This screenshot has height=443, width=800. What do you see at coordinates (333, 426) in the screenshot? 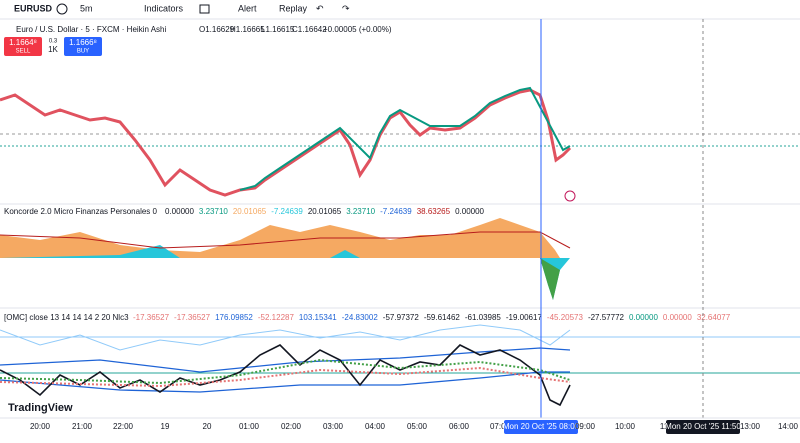
I see `time-label: 03:00` at bounding box center [333, 426].